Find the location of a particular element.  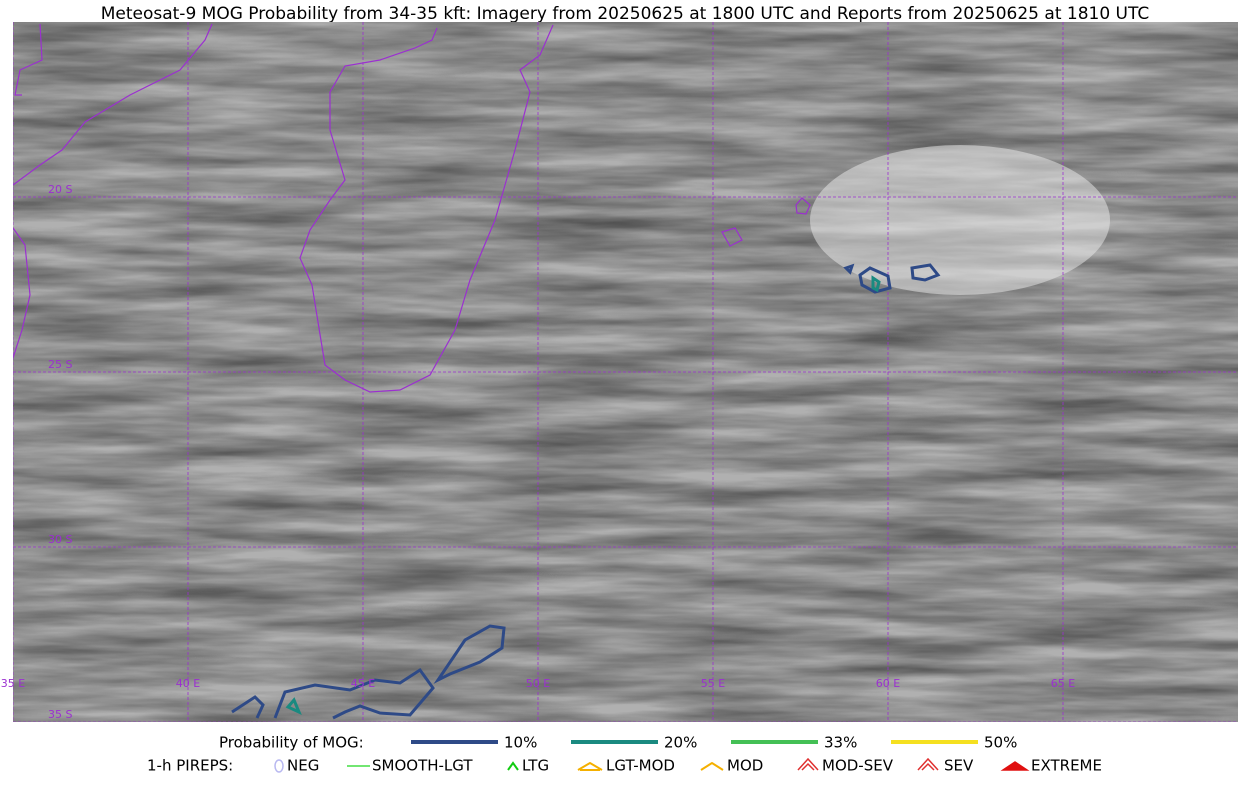

lon-label: 35 E is located at coordinates (13, 683).